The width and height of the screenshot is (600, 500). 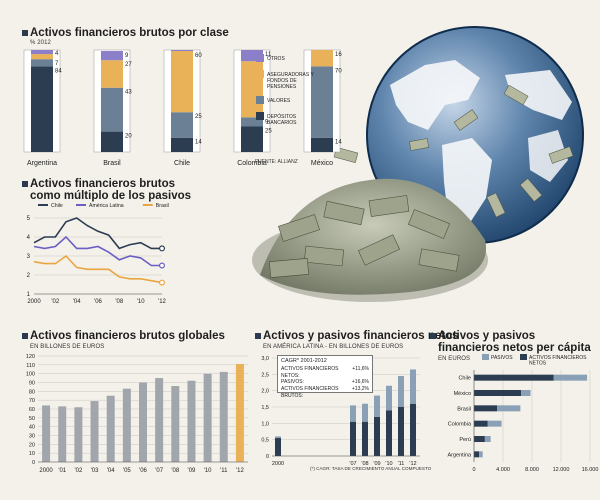 I want to click on chart4-ytick-label: 2,5, so click(x=265, y=375).